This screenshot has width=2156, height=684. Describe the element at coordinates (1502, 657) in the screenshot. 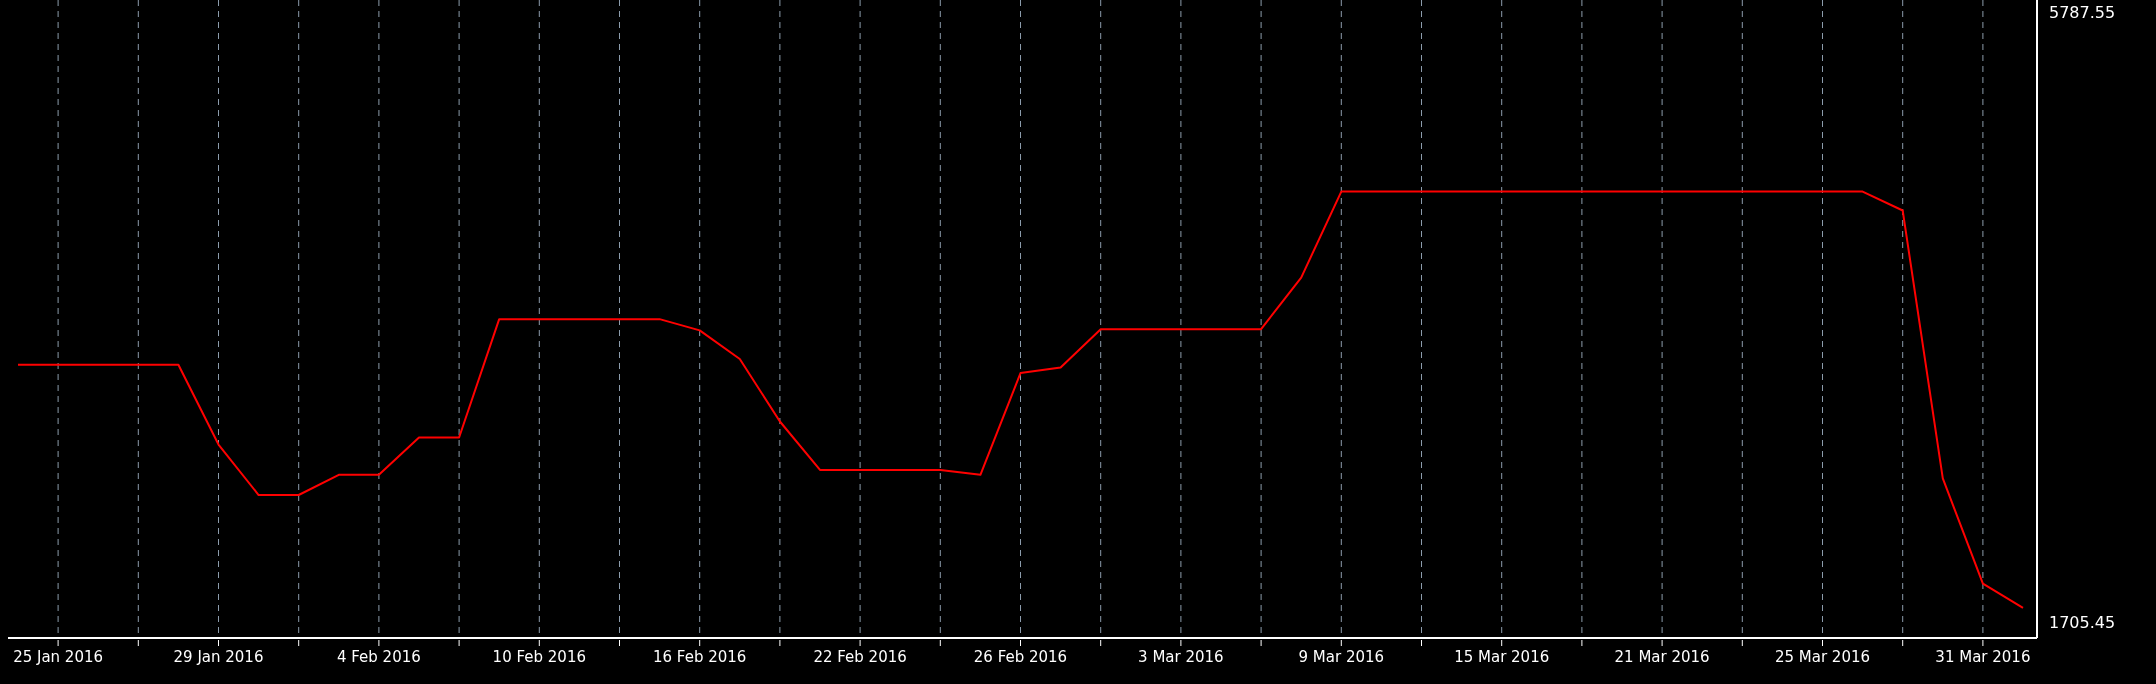

I see `x-tick-label: 15 Mar 2016` at that location.